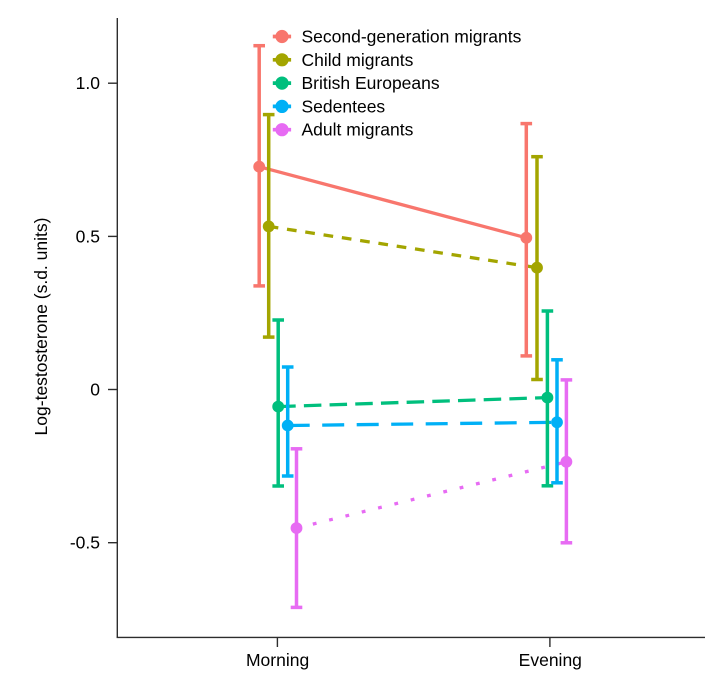  Describe the element at coordinates (41, 327) in the screenshot. I see `svg-text: Log-testosterone (s.d. units)` at that location.